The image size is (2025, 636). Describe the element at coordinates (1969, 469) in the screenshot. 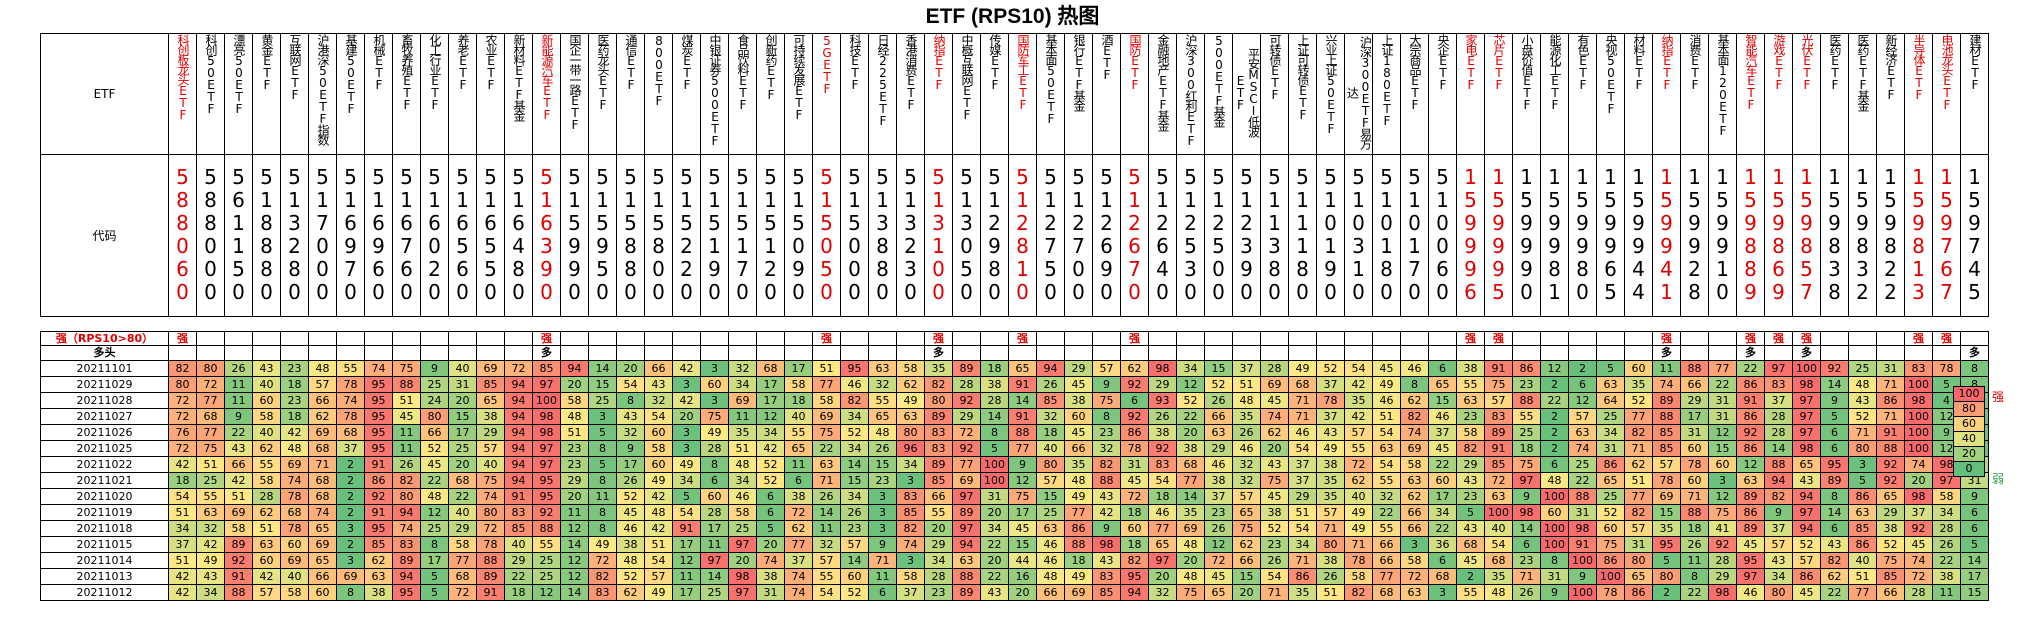

I see `legend-swatch: 0` at that location.